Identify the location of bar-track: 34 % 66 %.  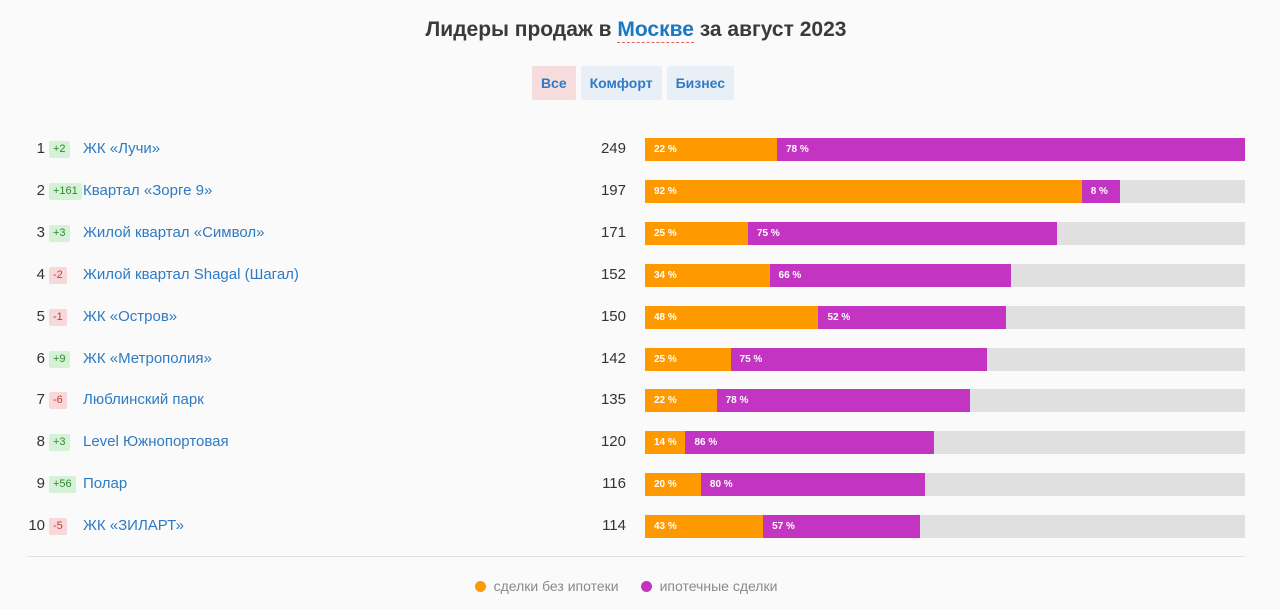
(945, 275).